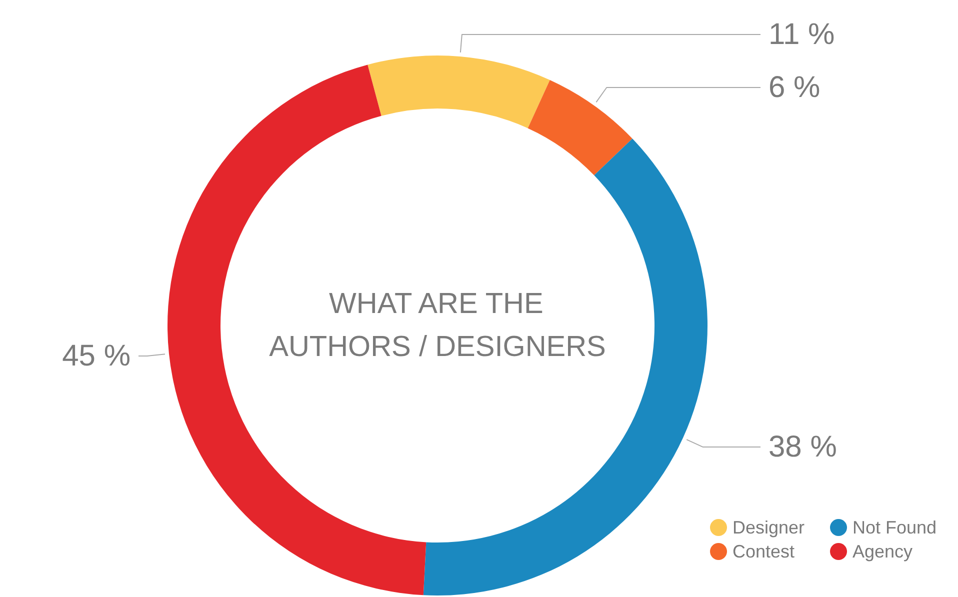 The height and width of the screenshot is (597, 958). What do you see at coordinates (882, 552) in the screenshot?
I see `legend-label: Agency` at bounding box center [882, 552].